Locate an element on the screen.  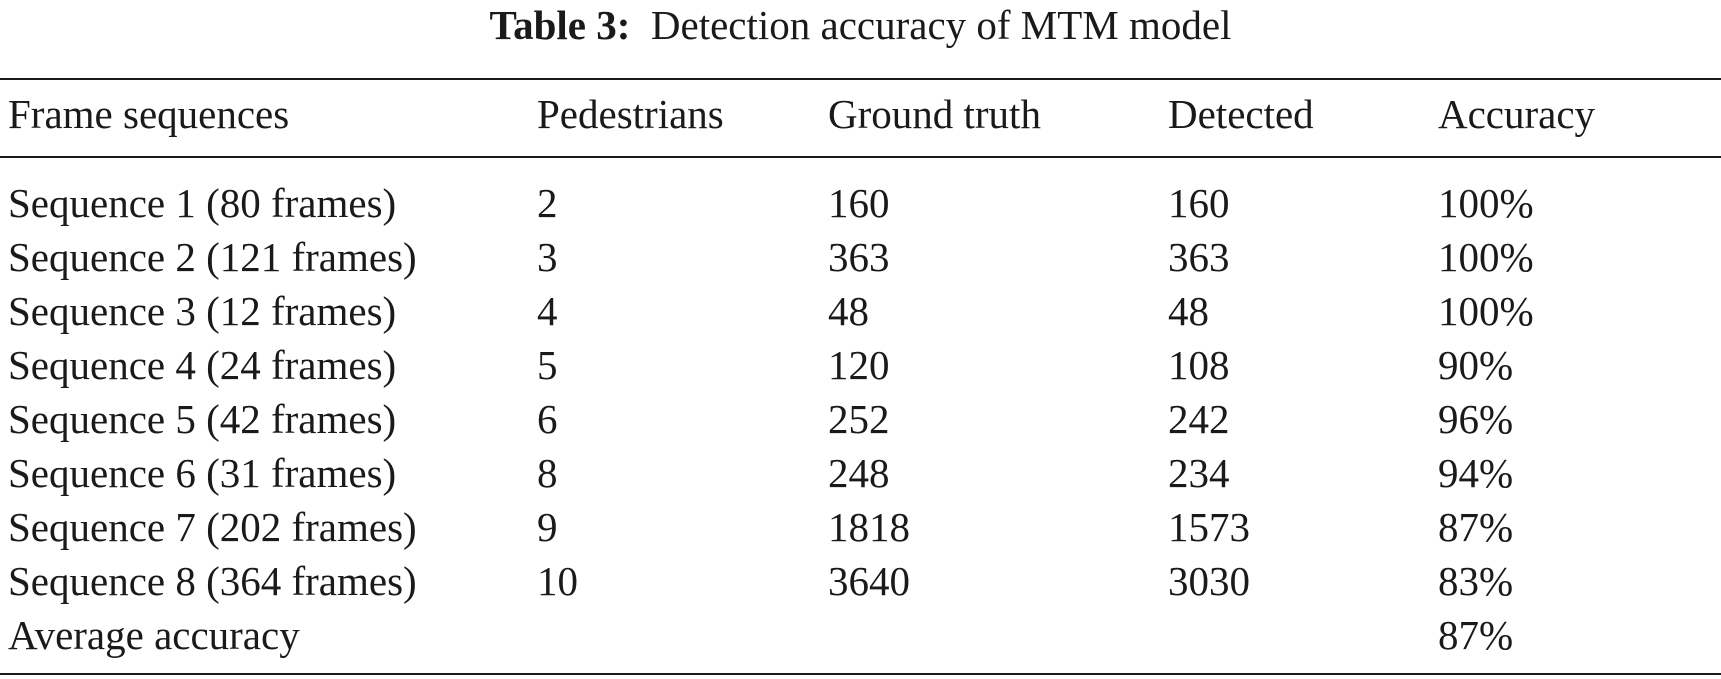
cell-ground-truth: 363 is located at coordinates (859, 257).